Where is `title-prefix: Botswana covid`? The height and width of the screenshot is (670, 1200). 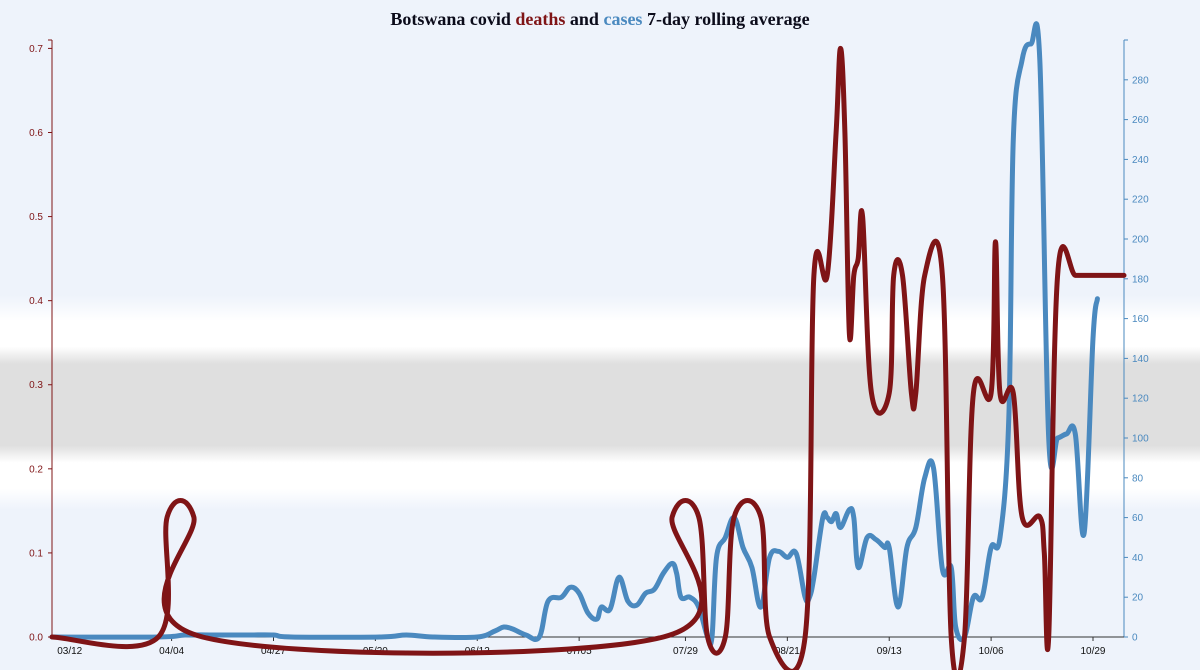
title-prefix: Botswana covid is located at coordinates (452, 19).